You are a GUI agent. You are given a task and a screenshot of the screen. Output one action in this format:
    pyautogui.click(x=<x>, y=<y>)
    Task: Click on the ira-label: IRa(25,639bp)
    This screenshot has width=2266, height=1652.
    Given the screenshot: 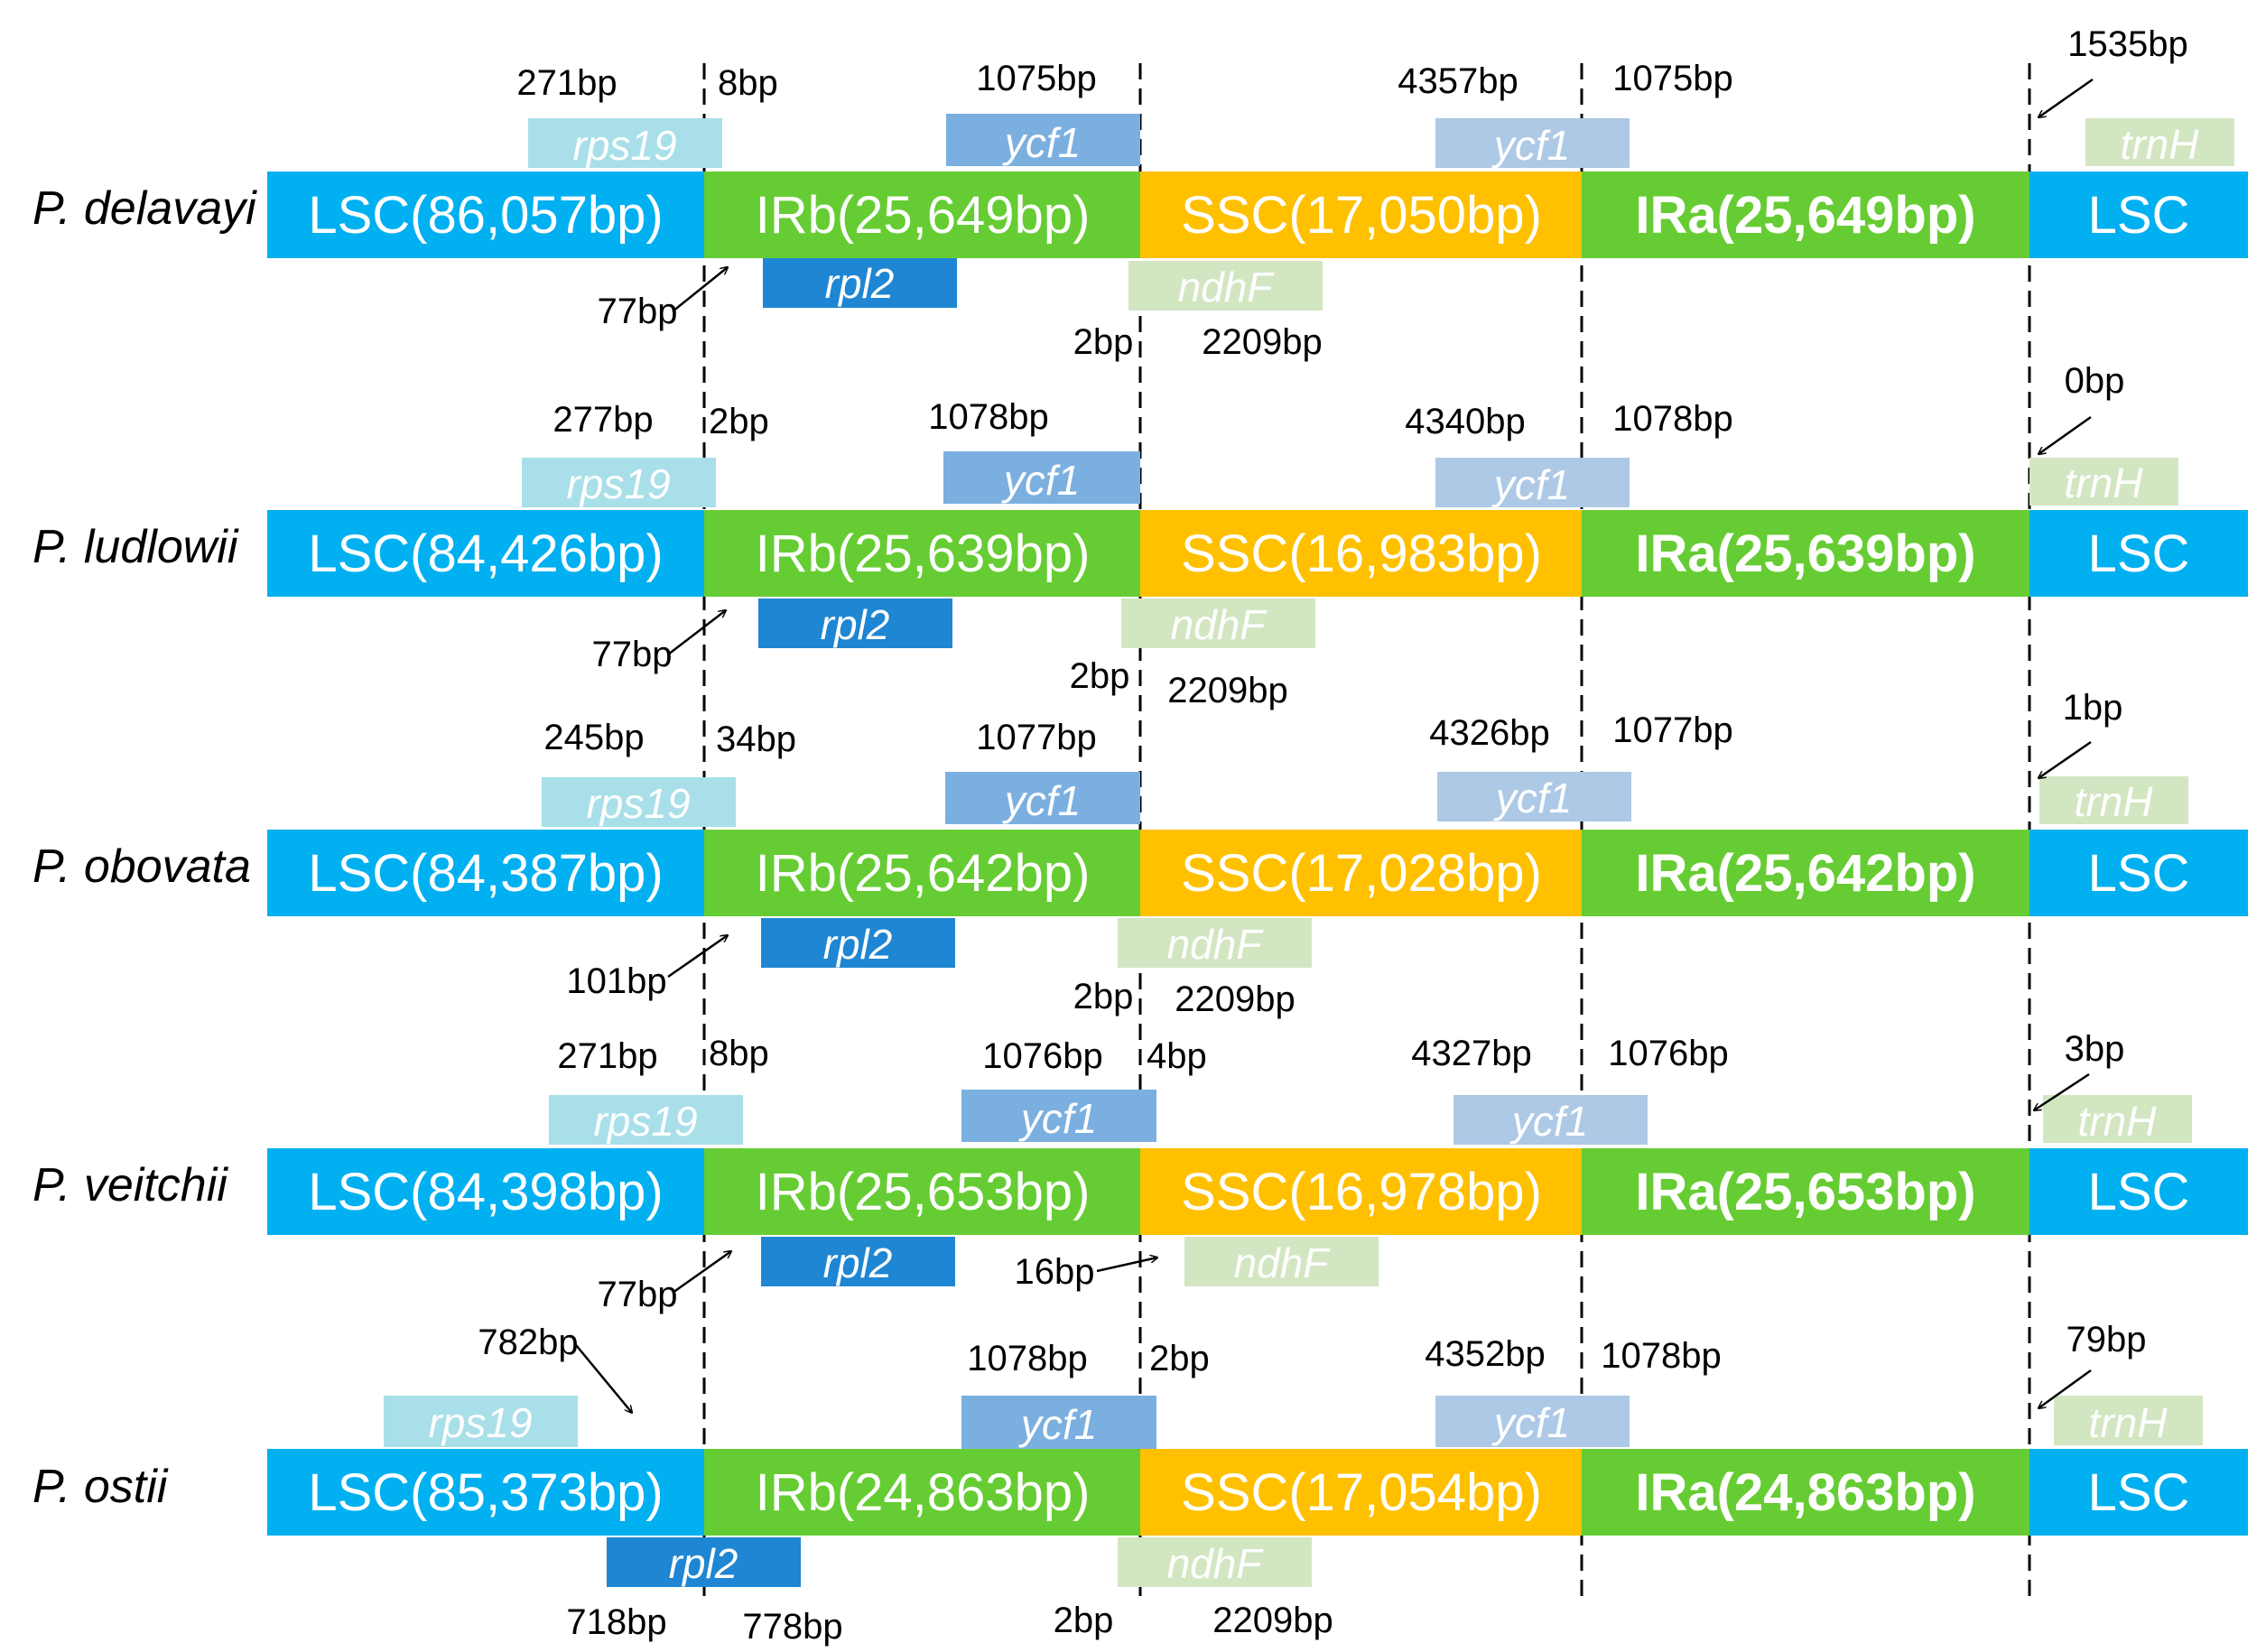 What is the action you would take?
    pyautogui.click(x=1805, y=553)
    